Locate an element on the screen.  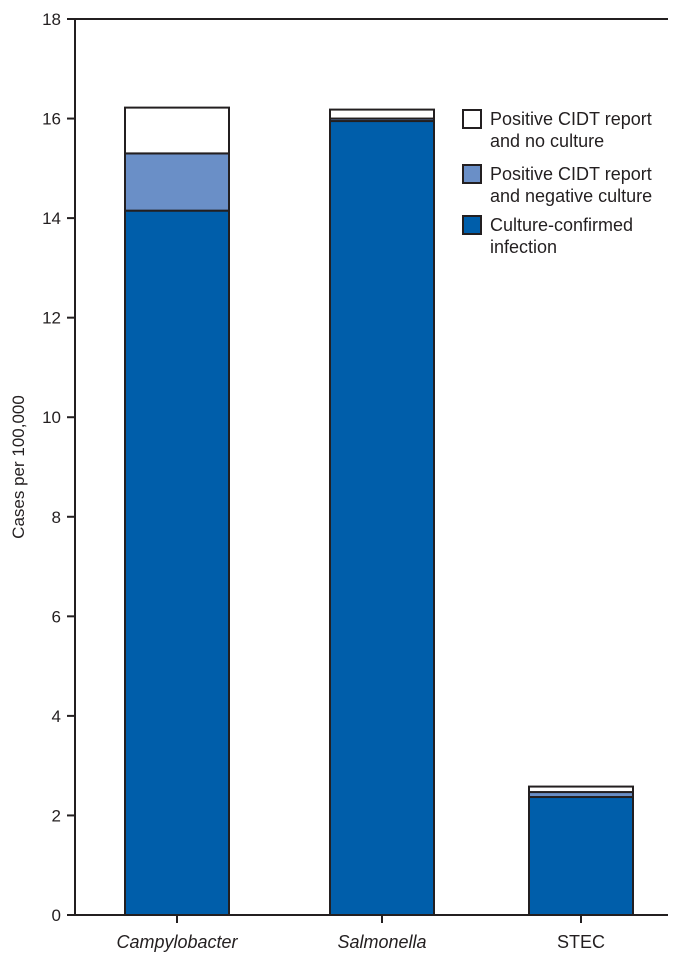
y-axis-ticks: 0 2 4 6 8 10 12 14 16 18 is located at coordinates (58, 467).